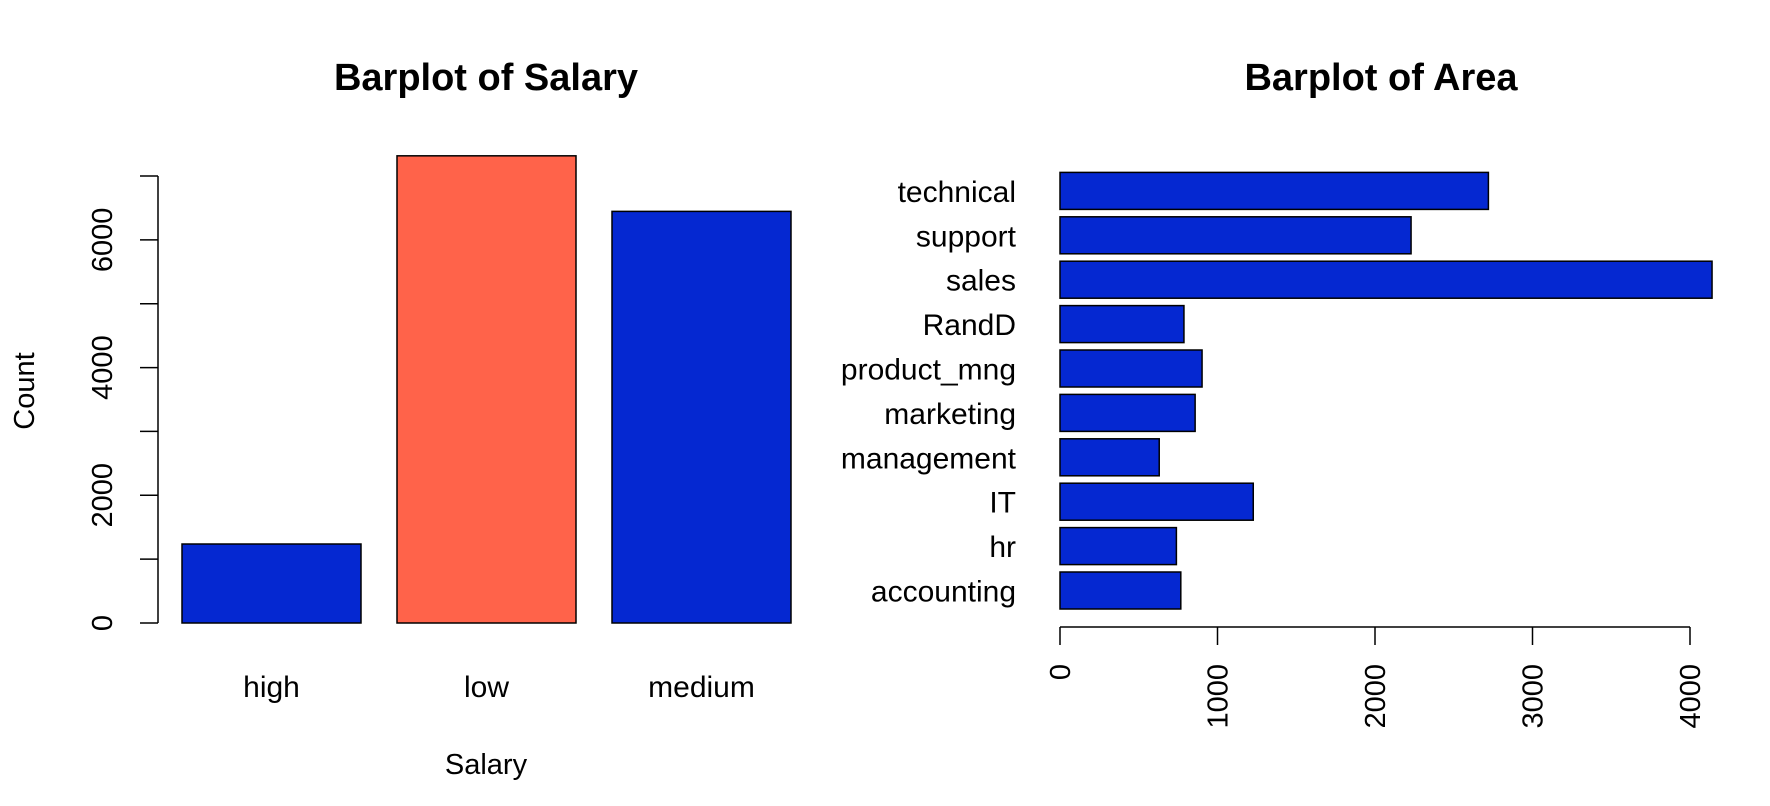  Describe the element at coordinates (1122, 324) in the screenshot. I see `area-bar-RandD` at that location.